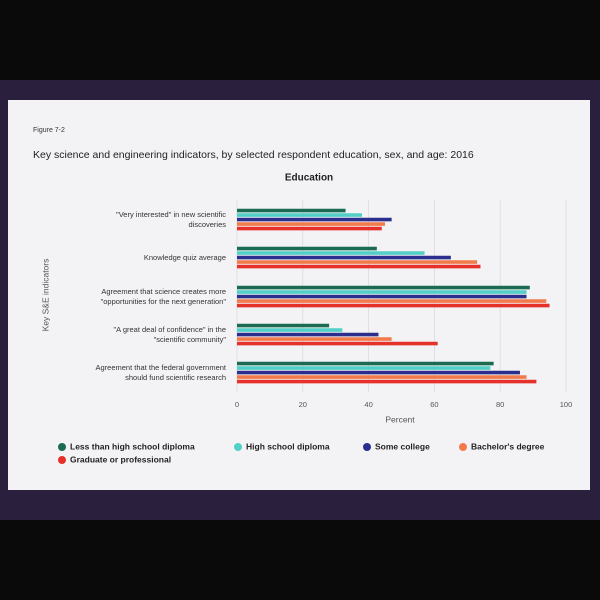 This screenshot has height=600, width=600. Describe the element at coordinates (175, 377) in the screenshot. I see `category-label: should fund scientific research` at that location.